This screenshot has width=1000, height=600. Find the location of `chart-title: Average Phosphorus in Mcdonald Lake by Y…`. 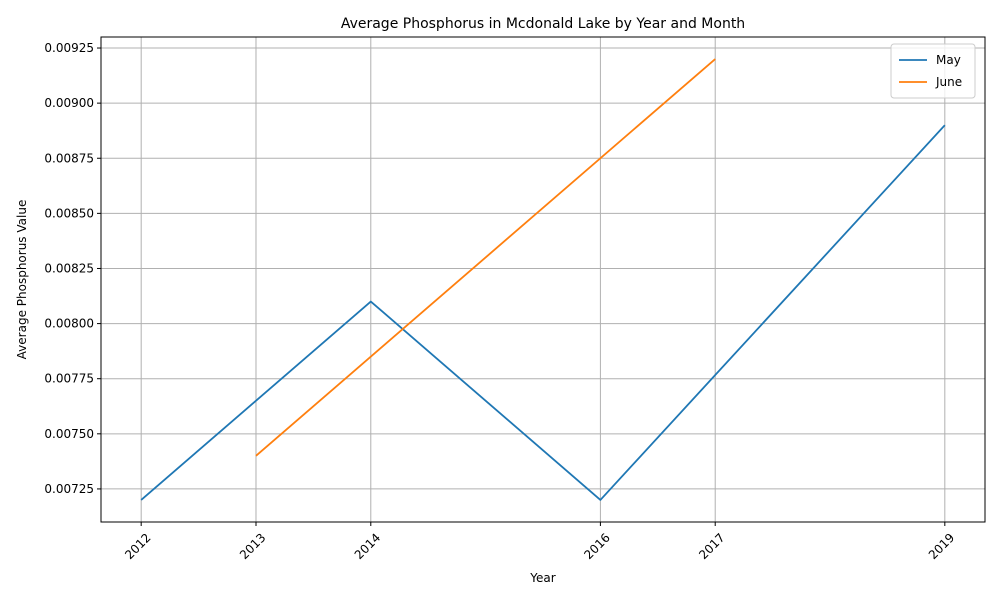

chart-title: Average Phosphorus in Mcdonald Lake by Y… is located at coordinates (543, 24).